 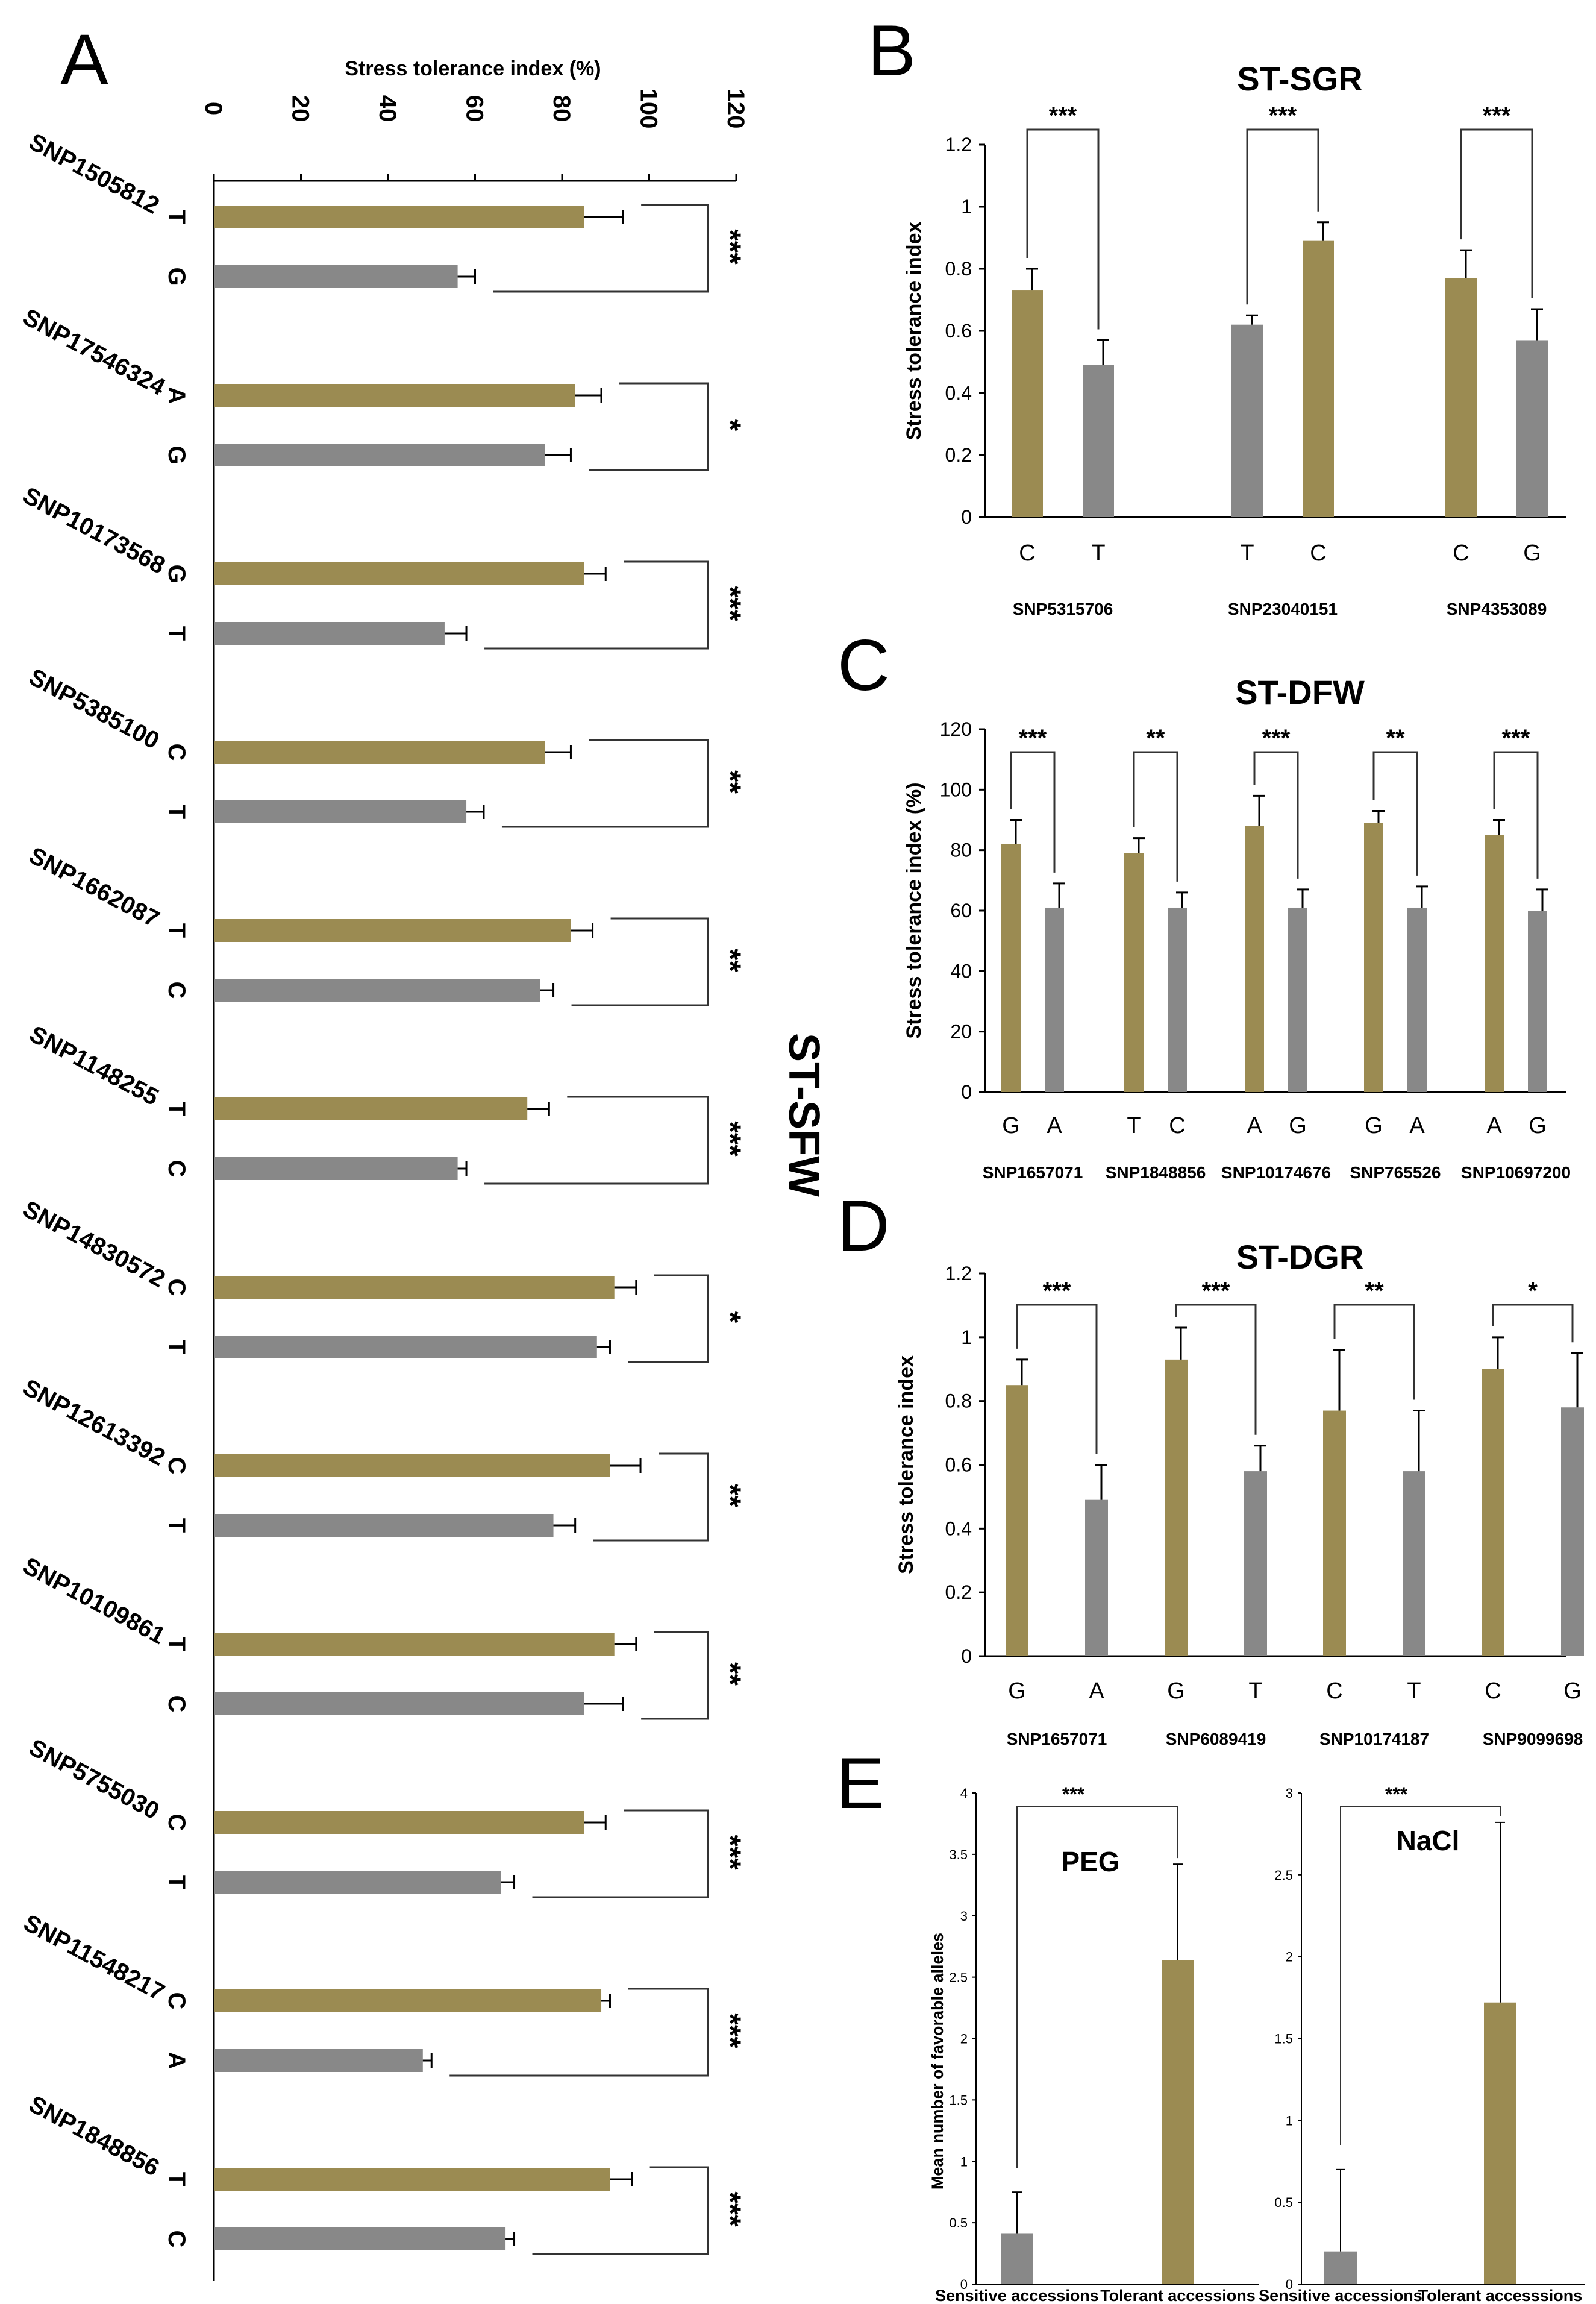 What do you see at coordinates (958, 1528) in the screenshot?
I see `y-tick-label: 0.4` at bounding box center [958, 1528].